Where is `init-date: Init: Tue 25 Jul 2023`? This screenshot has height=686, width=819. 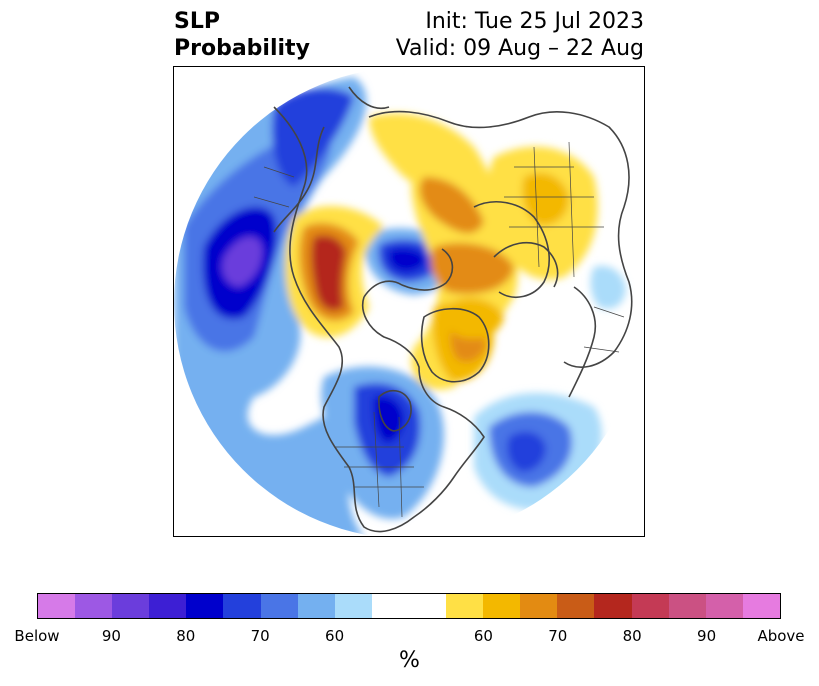 init-date: Init: Tue 25 Jul 2023 is located at coordinates (534, 21).